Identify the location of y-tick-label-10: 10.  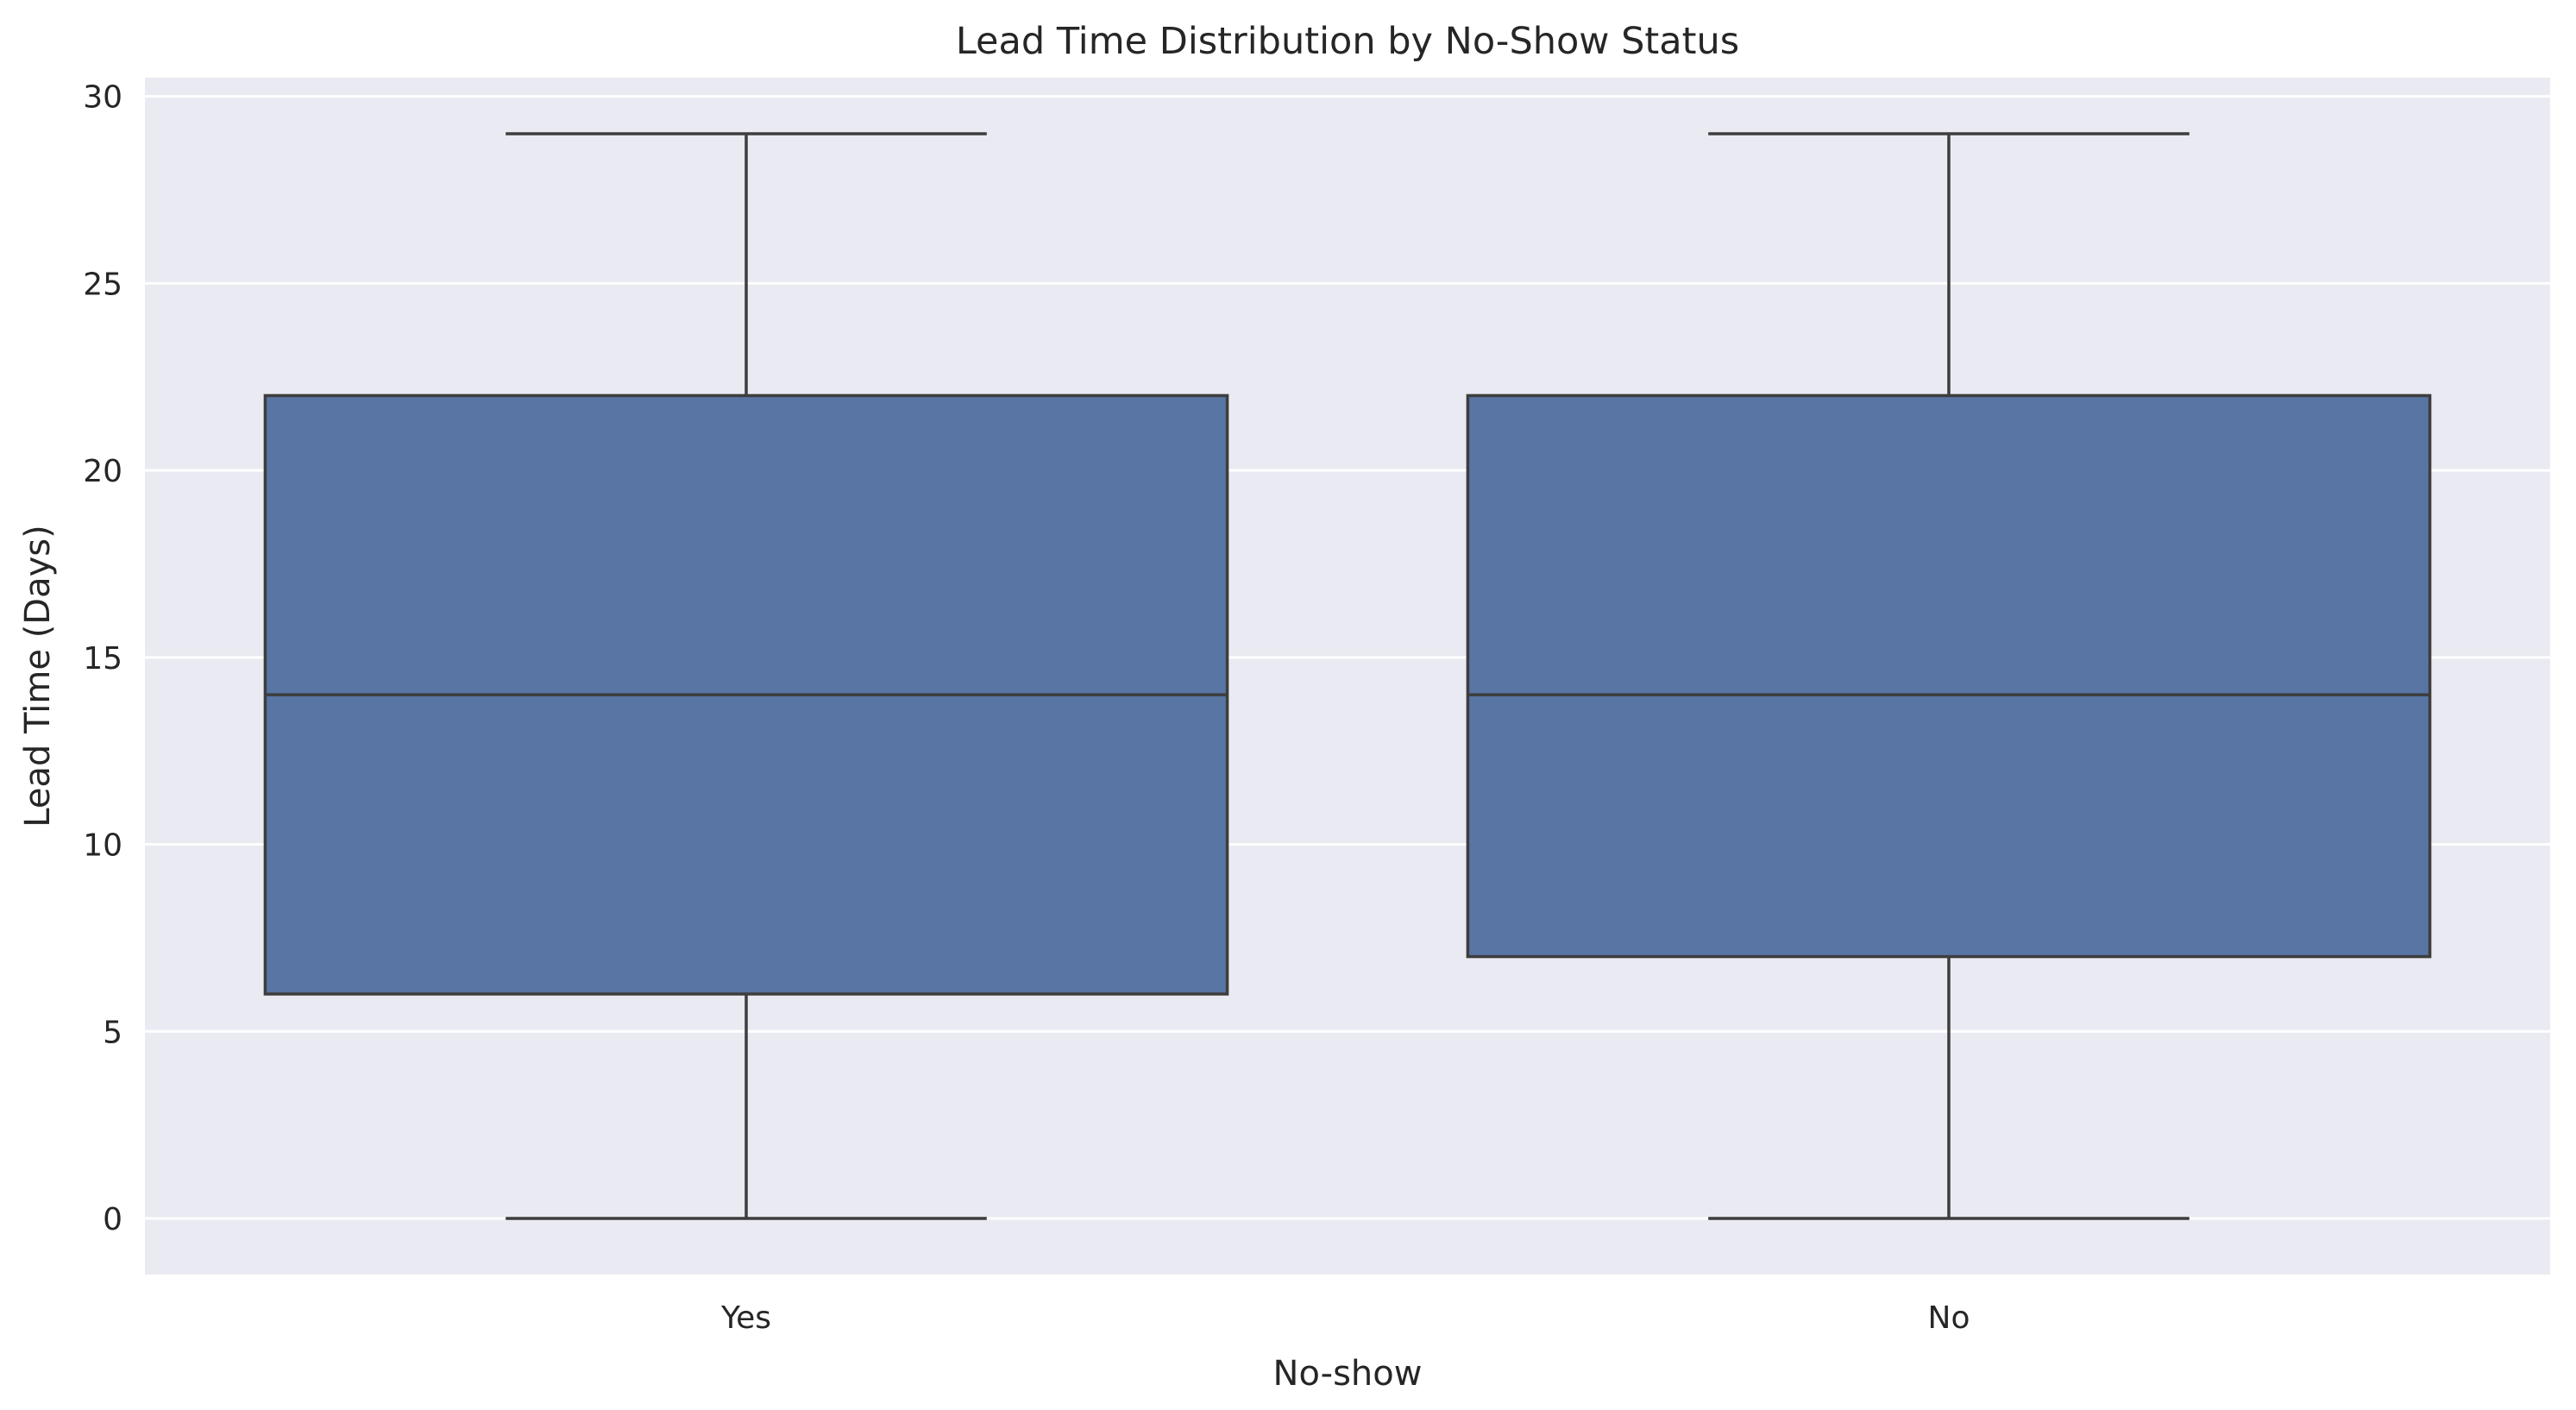
(103, 846).